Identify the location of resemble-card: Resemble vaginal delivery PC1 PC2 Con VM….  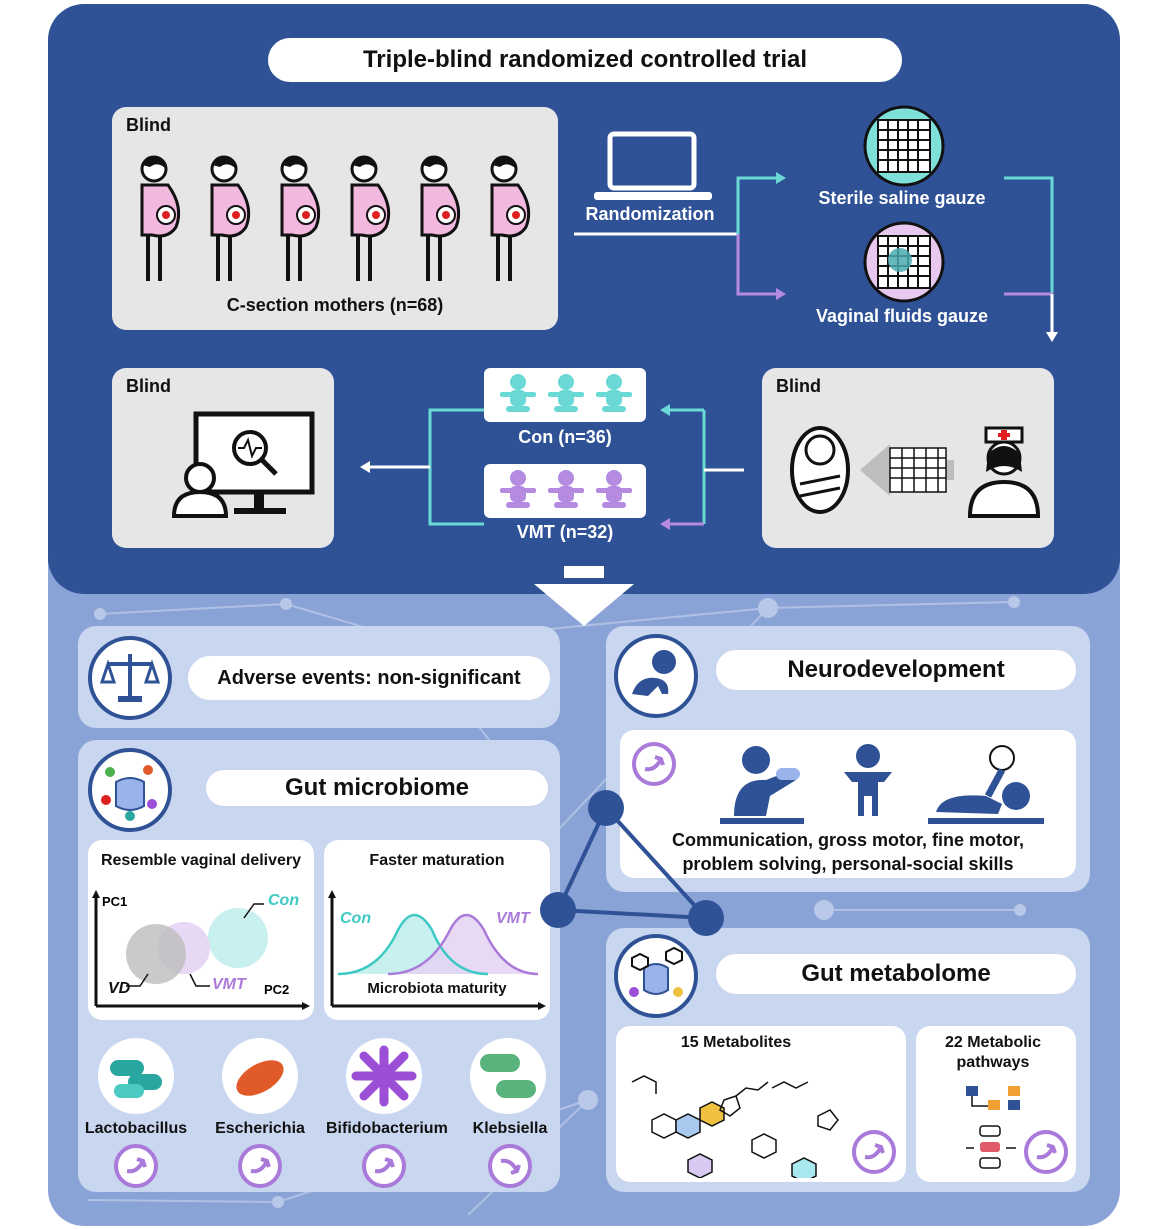
(201, 930).